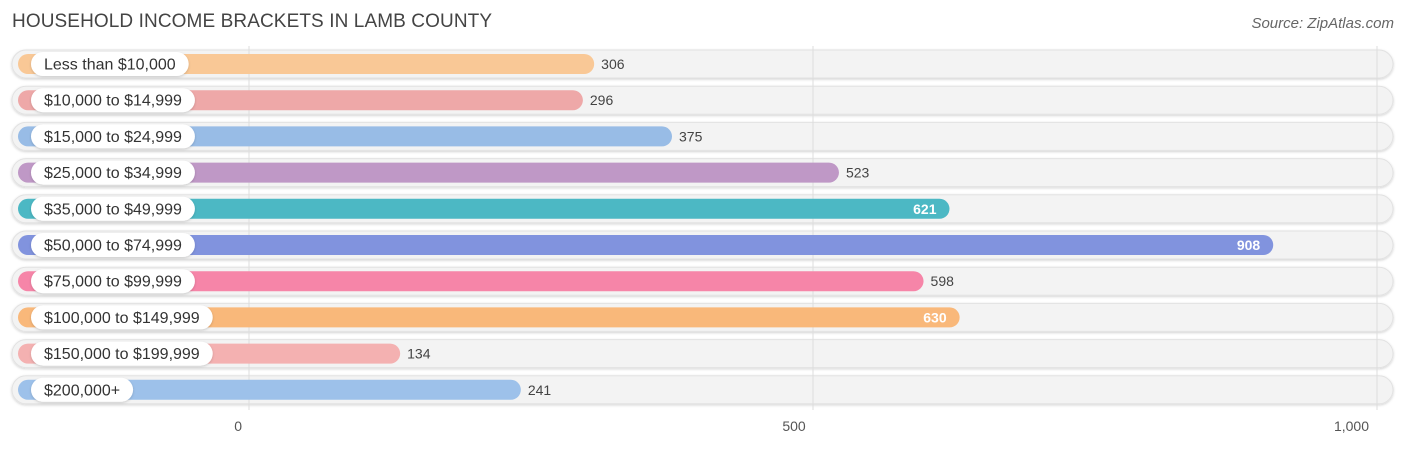  I want to click on category-label: $50,000 to $74,999, so click(113, 246).